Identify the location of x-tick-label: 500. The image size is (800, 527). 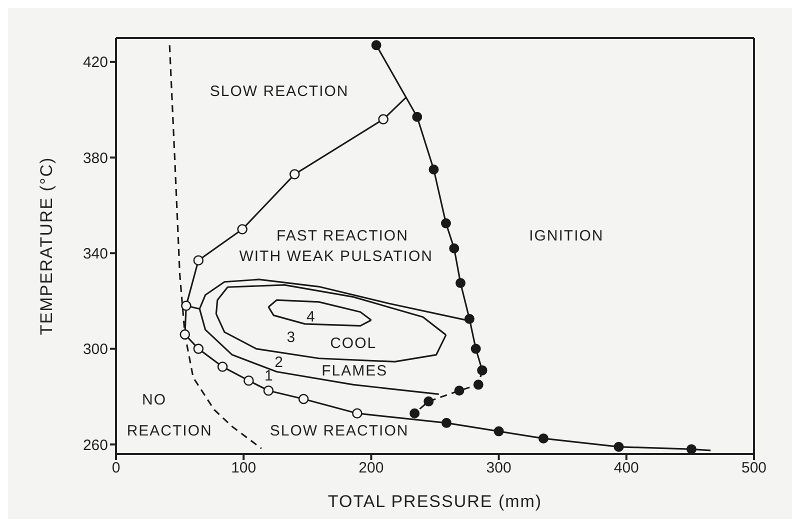
(754, 468).